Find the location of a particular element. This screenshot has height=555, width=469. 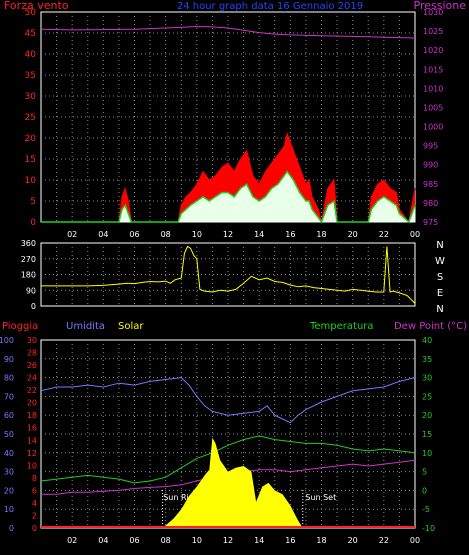

pressure-axis-tick: 990 is located at coordinates (430, 165).